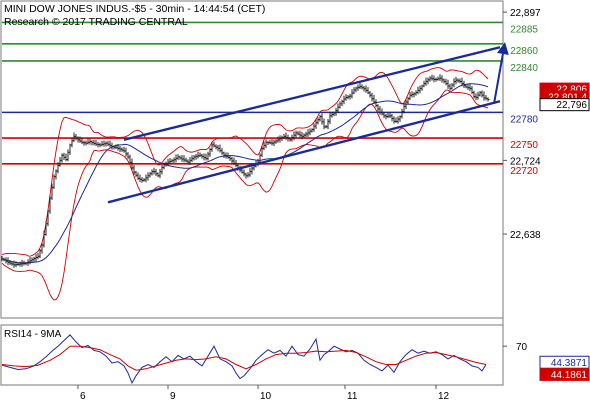 This screenshot has width=590, height=400. I want to click on y-tick-label: 22,724, so click(525, 161).